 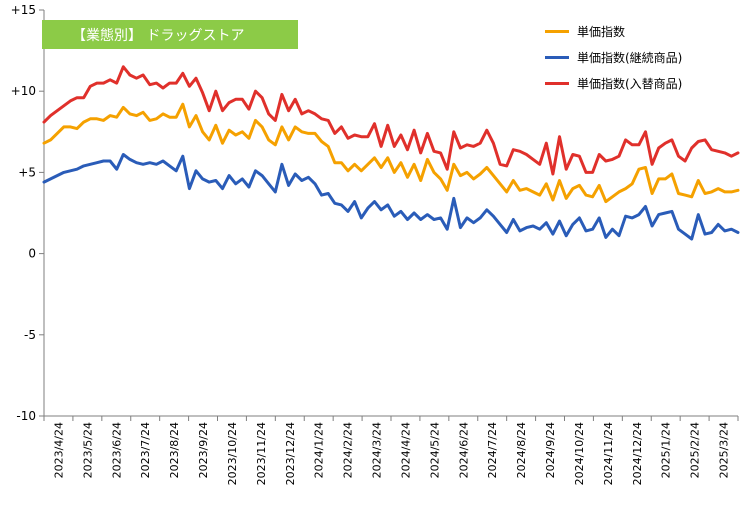 I want to click on x-tick-label: 2024/5/24, so click(x=434, y=450).